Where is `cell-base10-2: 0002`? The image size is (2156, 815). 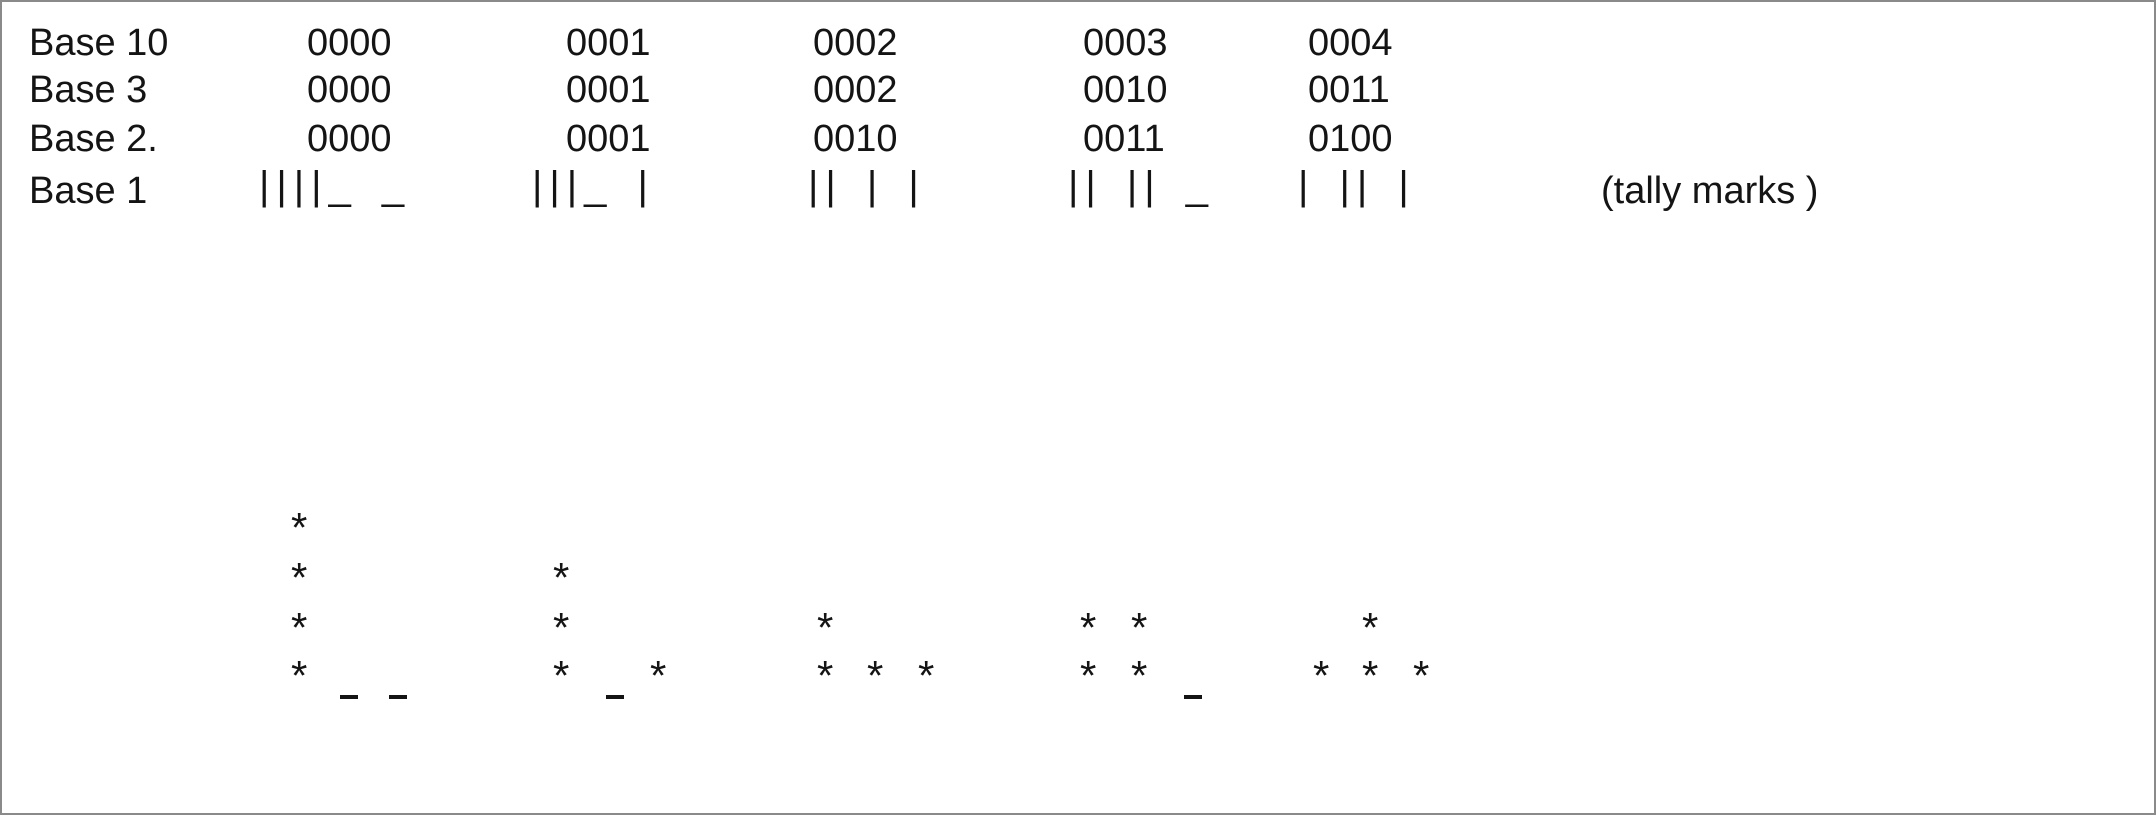 cell-base10-2: 0002 is located at coordinates (855, 43).